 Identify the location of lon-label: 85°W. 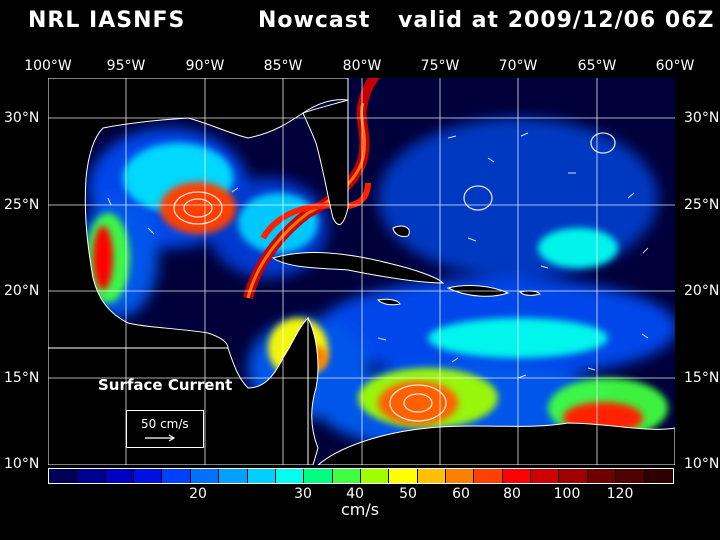
(283, 66).